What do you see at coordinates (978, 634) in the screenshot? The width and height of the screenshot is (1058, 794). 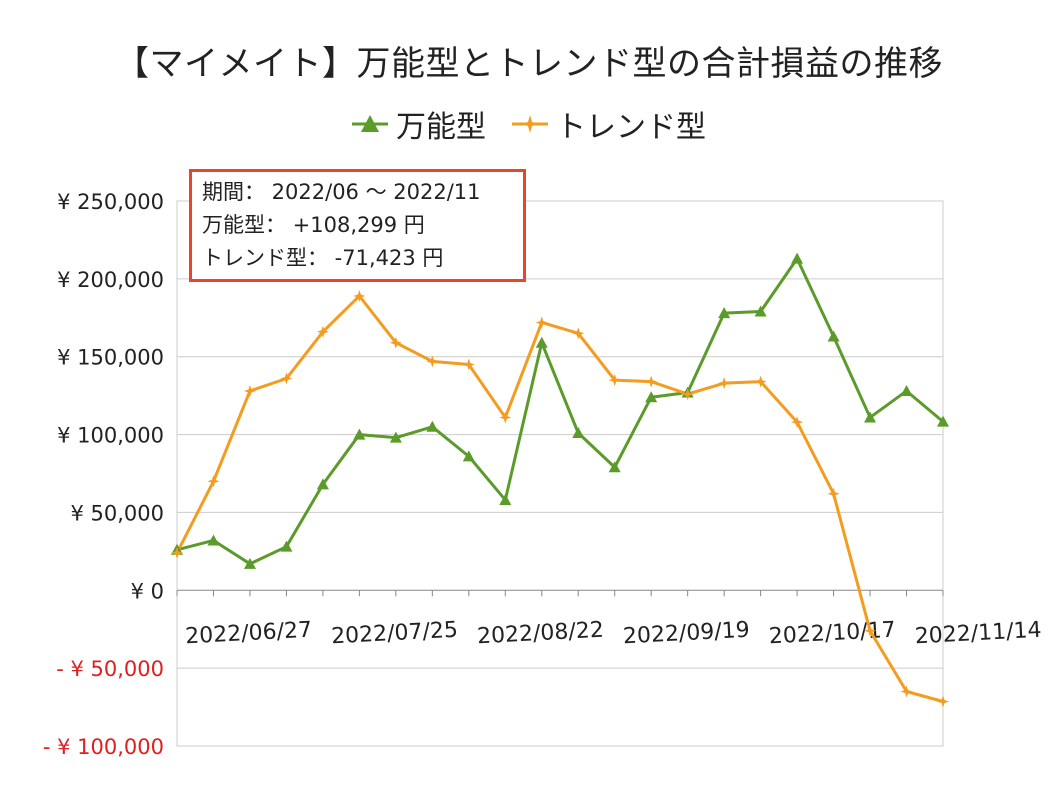 I see `x-tick-label: 2022/11/14` at bounding box center [978, 634].